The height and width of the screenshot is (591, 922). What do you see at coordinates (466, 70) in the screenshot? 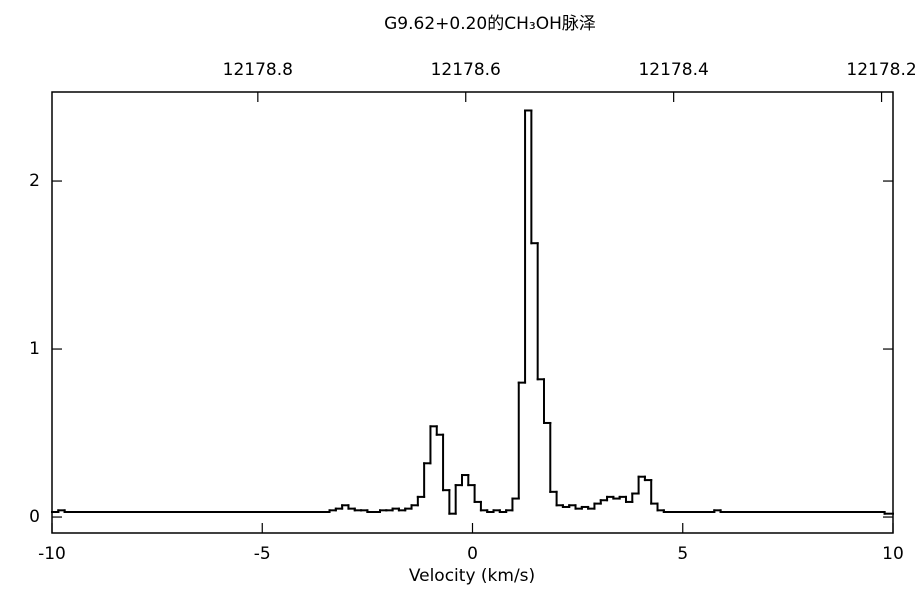
I see `x2-tick-label: 12178.6` at bounding box center [466, 70].